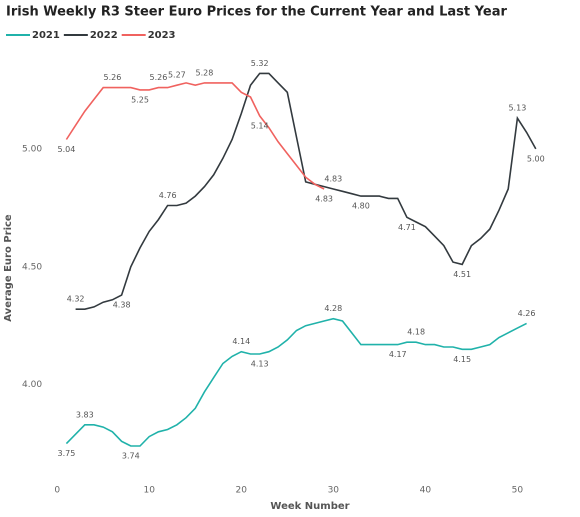 This screenshot has width=580, height=517. Describe the element at coordinates (57, 491) in the screenshot. I see `x-tick-label: 0` at that location.